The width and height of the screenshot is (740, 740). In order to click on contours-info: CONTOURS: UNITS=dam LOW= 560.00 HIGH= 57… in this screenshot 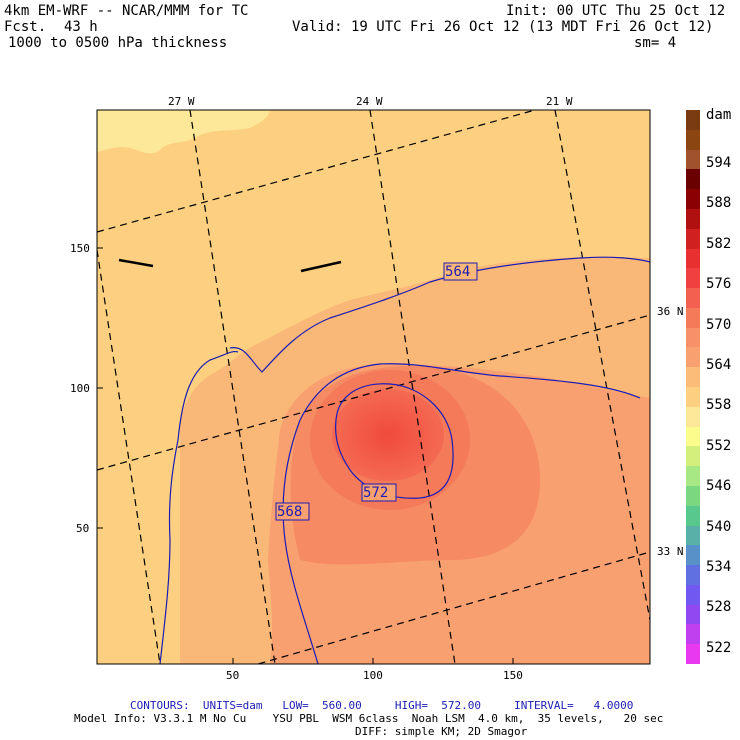, I will do `click(382, 705)`.